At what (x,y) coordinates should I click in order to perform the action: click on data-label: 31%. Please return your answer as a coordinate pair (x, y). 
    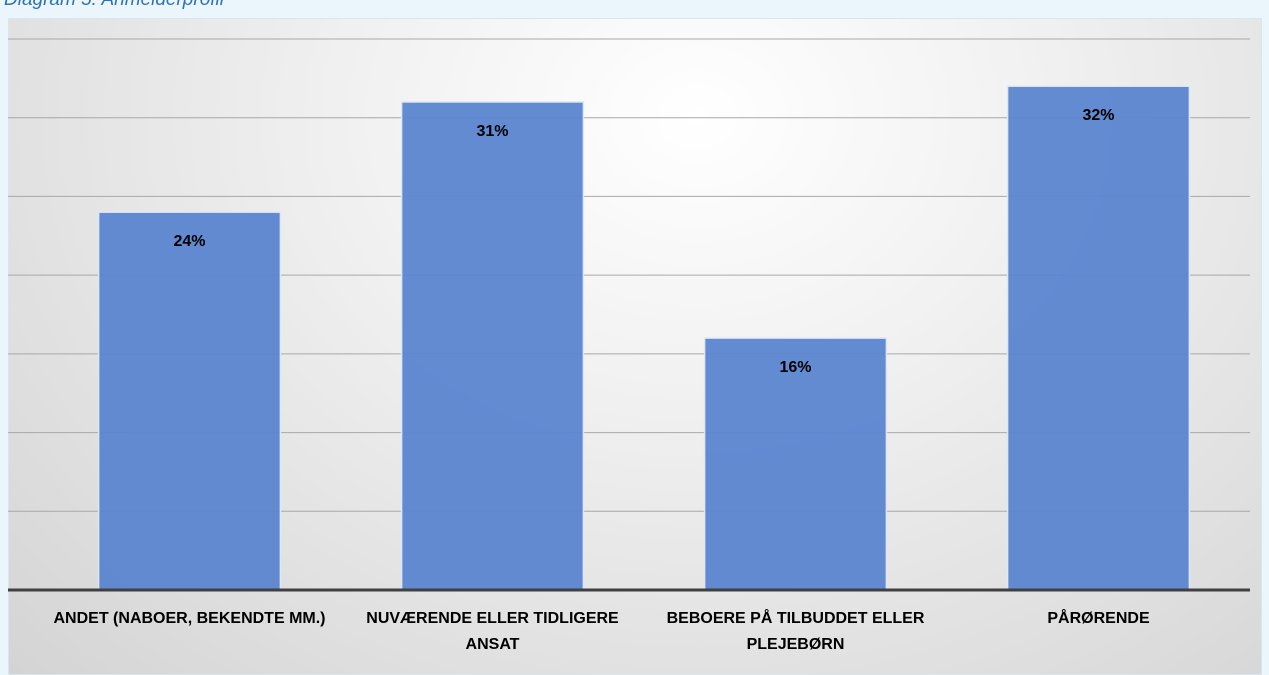
    Looking at the image, I should click on (492, 131).